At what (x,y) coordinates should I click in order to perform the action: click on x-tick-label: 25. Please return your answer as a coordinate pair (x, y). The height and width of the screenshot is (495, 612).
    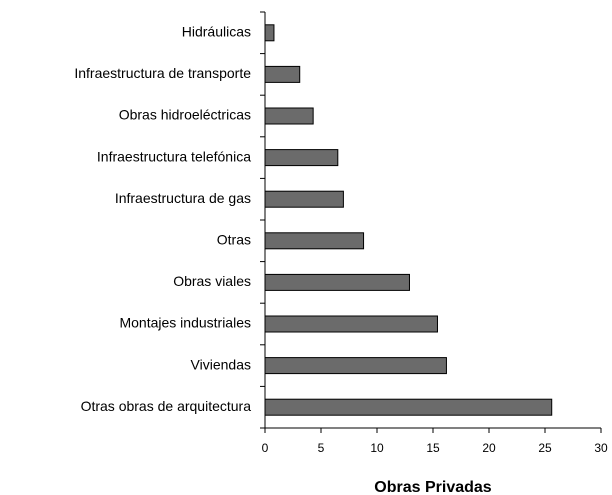
    Looking at the image, I should click on (545, 448).